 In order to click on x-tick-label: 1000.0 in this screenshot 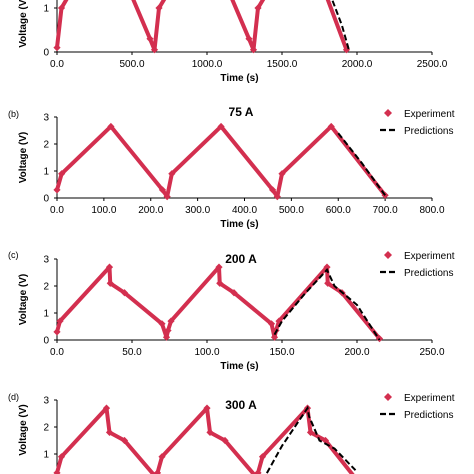, I will do `click(207, 64)`.